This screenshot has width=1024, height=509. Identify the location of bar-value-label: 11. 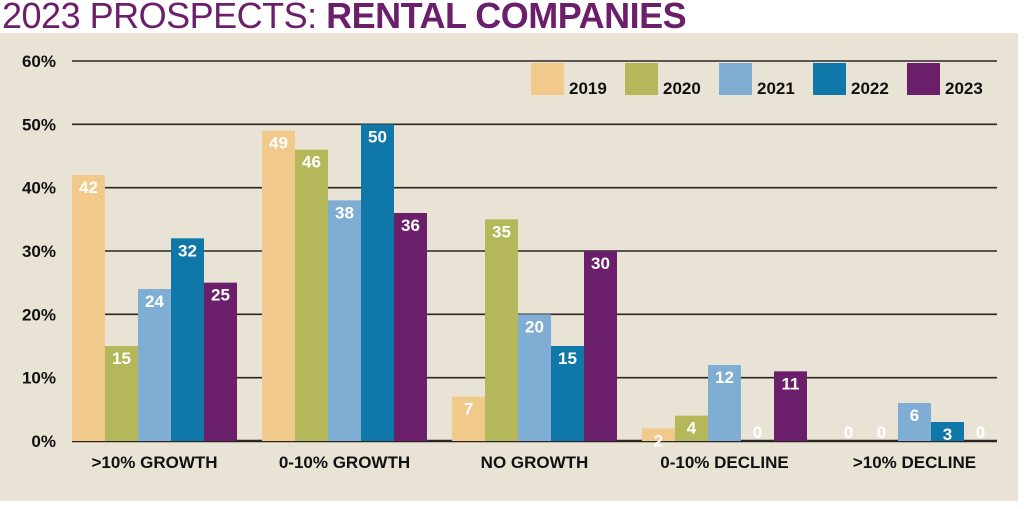
(791, 383).